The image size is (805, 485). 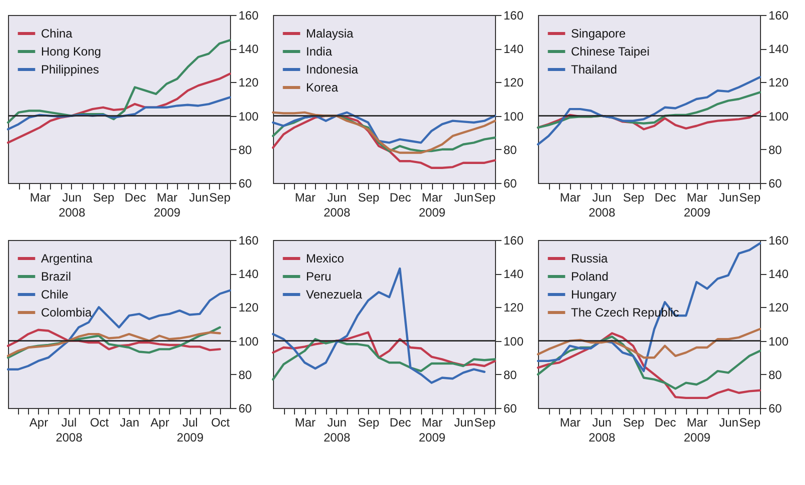 I want to click on legend-label: Brazil, so click(x=56, y=277).